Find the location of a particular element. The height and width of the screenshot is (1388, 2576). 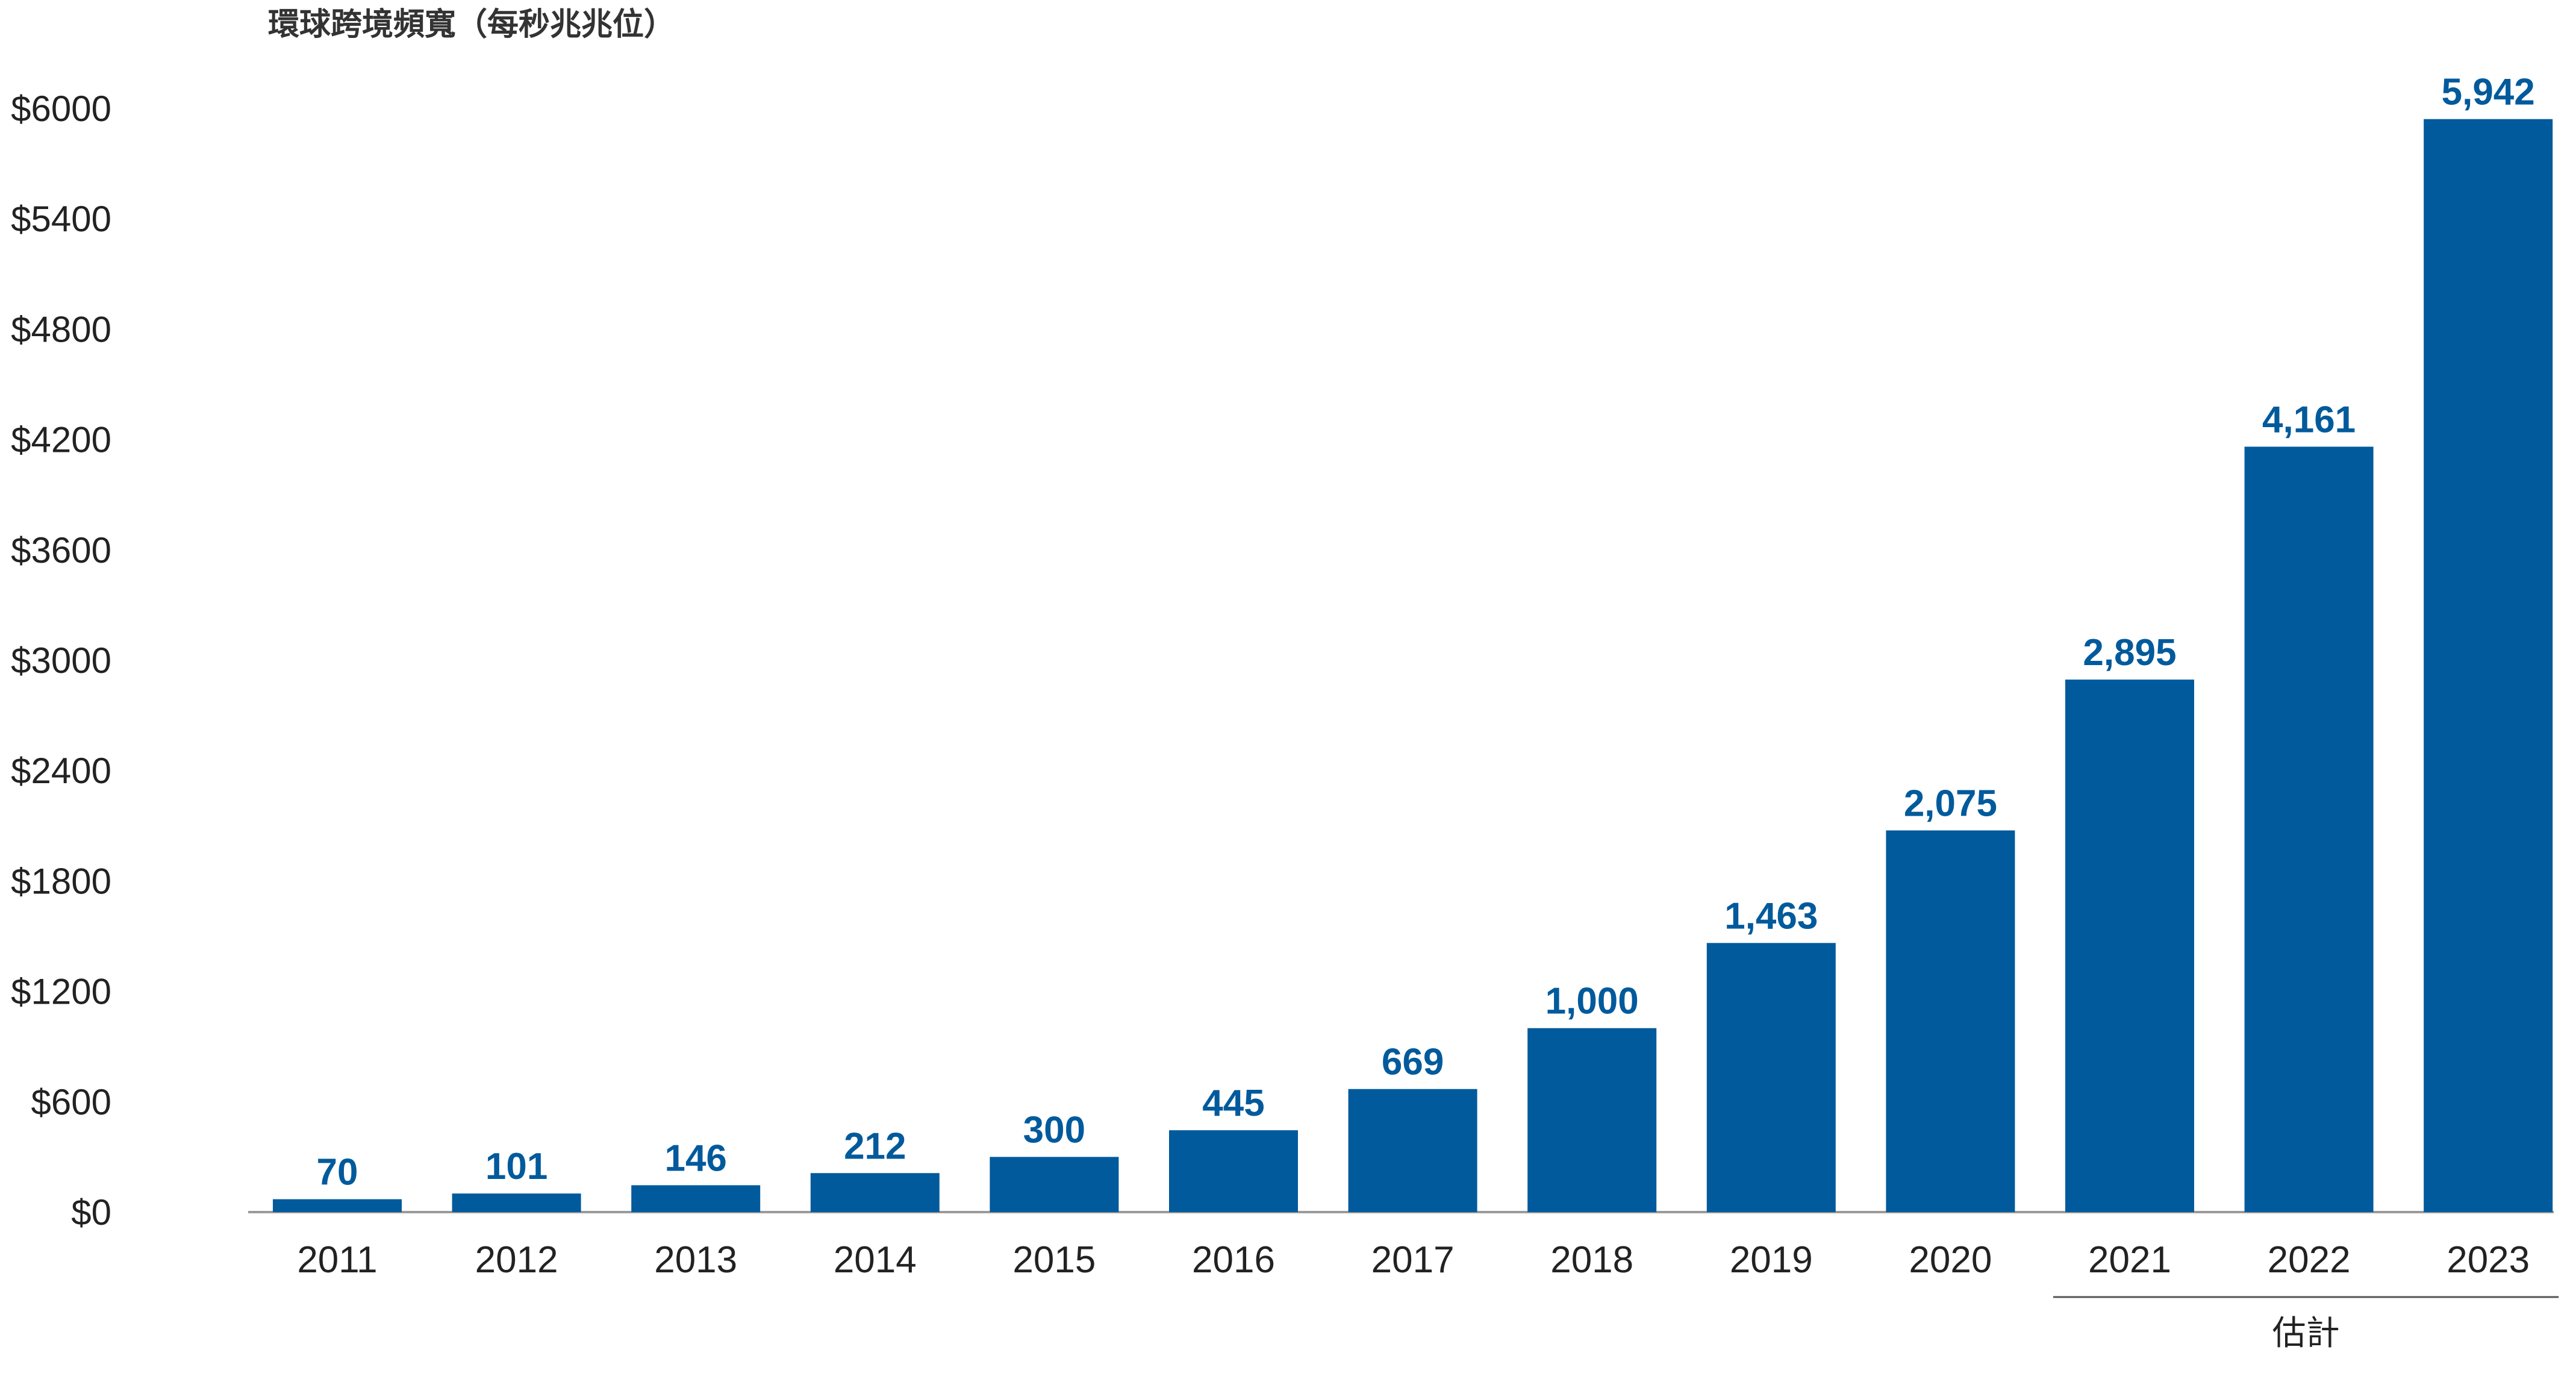

x-tick-label-2022: 2022 is located at coordinates (2309, 1260).